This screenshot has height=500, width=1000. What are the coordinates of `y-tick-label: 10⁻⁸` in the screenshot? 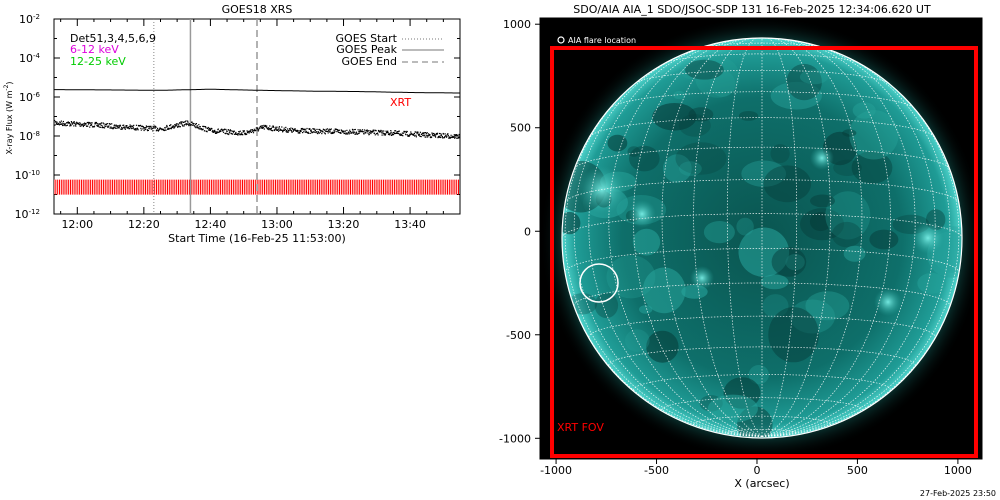 It's located at (29, 136).